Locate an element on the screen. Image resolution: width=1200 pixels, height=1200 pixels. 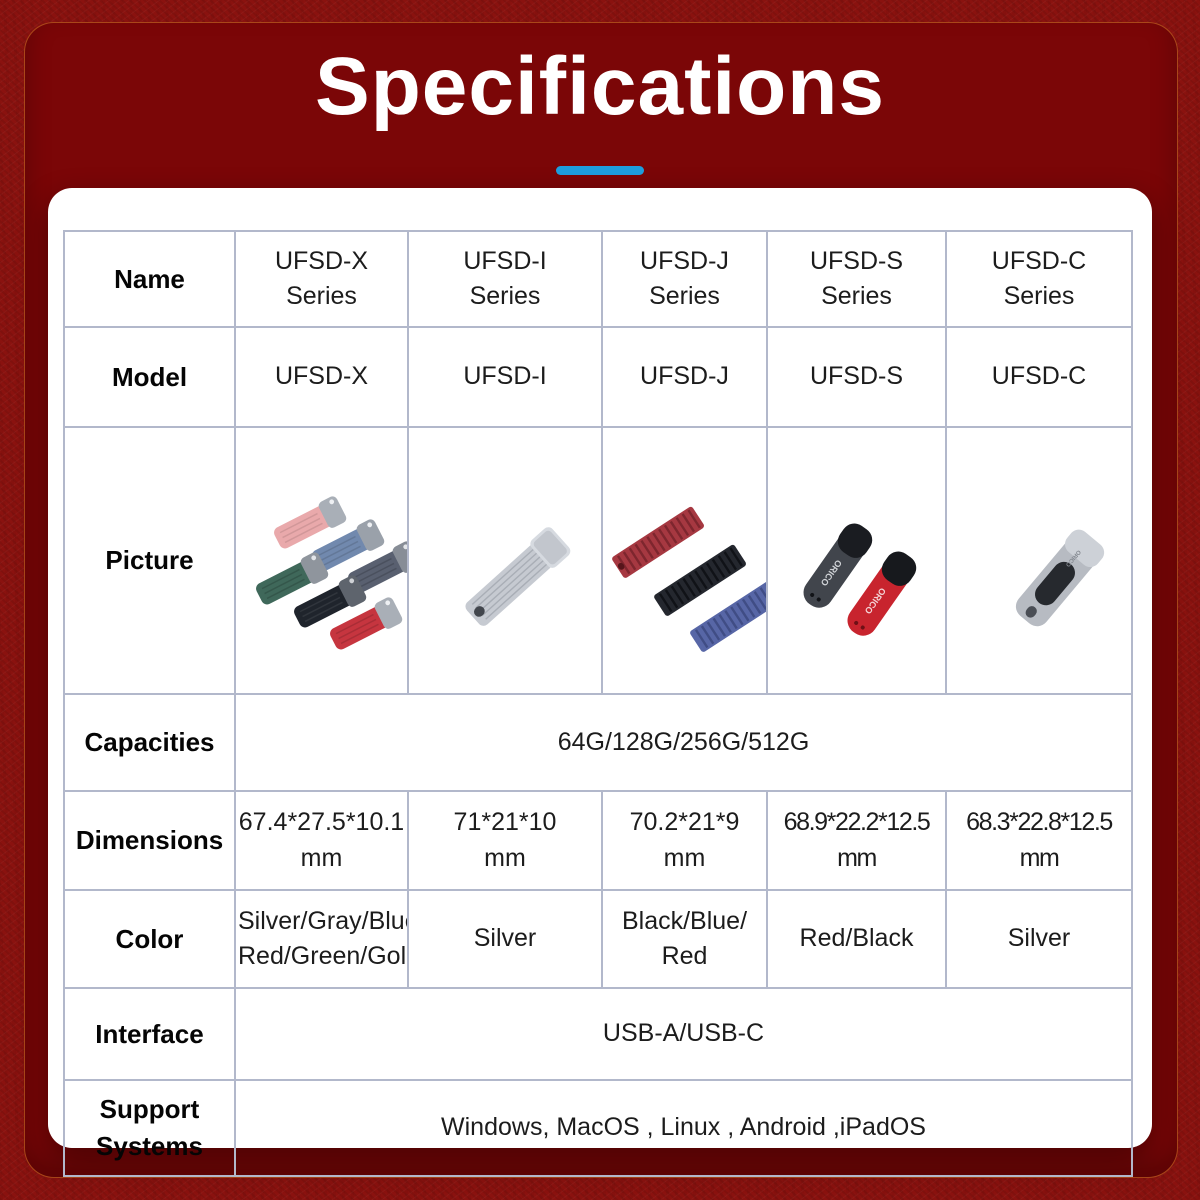
row-label-model: Model is located at coordinates (149, 377).